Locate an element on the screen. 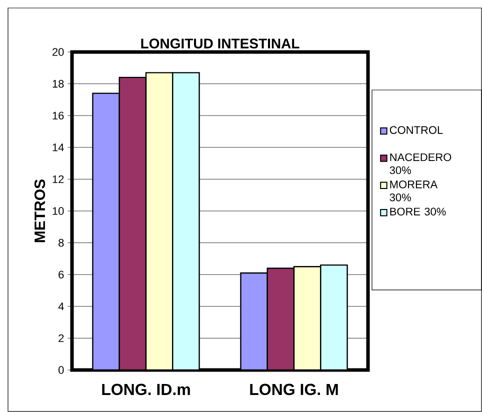  y-tick-label: 10 is located at coordinates (58, 211).